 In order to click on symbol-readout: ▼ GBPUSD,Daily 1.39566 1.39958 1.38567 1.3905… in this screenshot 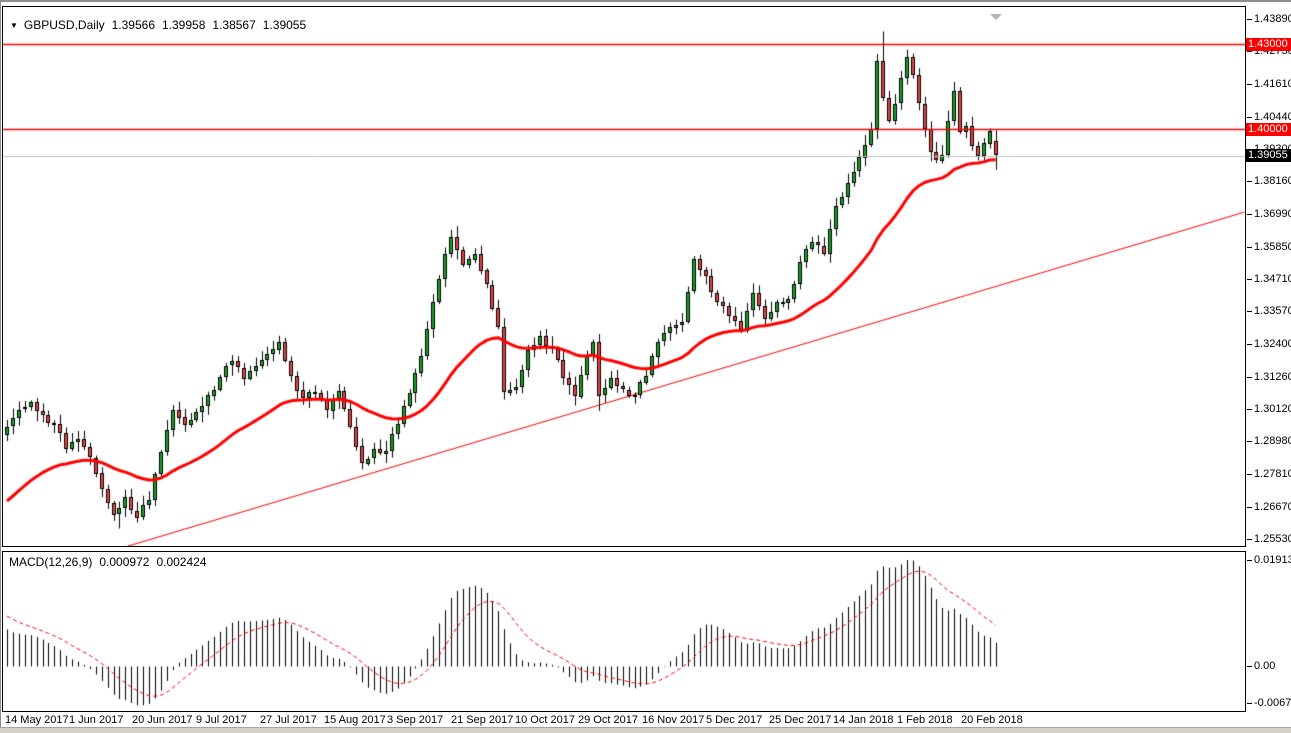, I will do `click(158, 25)`.